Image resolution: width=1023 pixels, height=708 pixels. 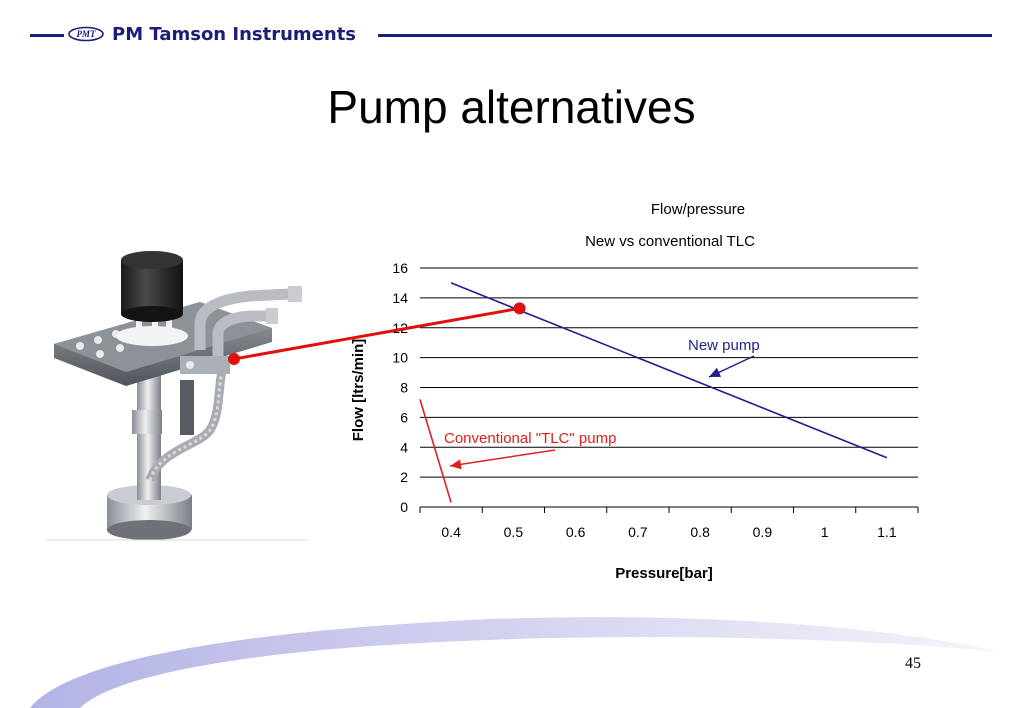 What do you see at coordinates (234, 34) in the screenshot?
I see `company-name: PM Tamson Instruments` at bounding box center [234, 34].